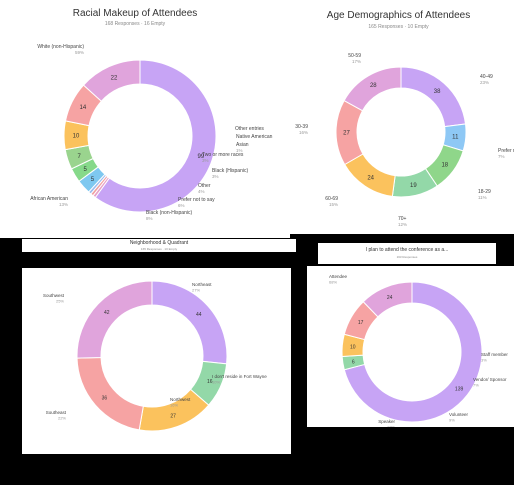 The width and height of the screenshot is (514, 485). What do you see at coordinates (373, 86) in the screenshot?
I see `slice-value-label: 28` at bounding box center [373, 86].